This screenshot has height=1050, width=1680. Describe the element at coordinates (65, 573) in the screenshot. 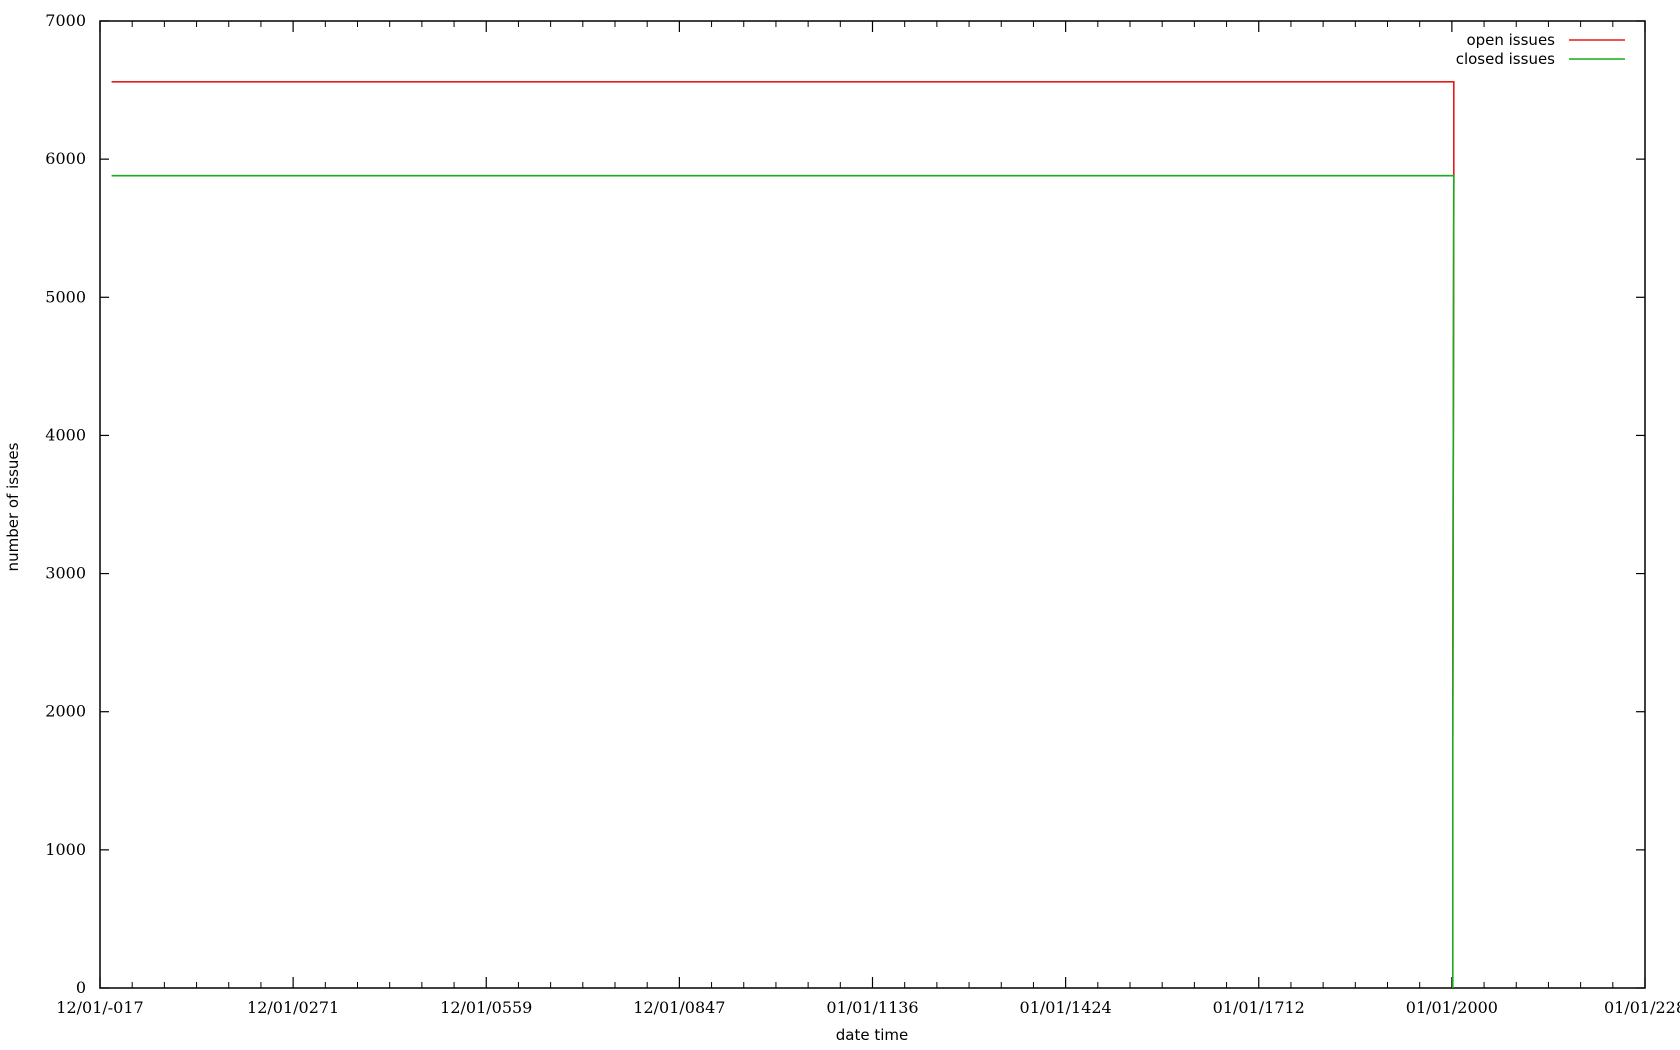

I see `y-tick-label: 3000` at that location.